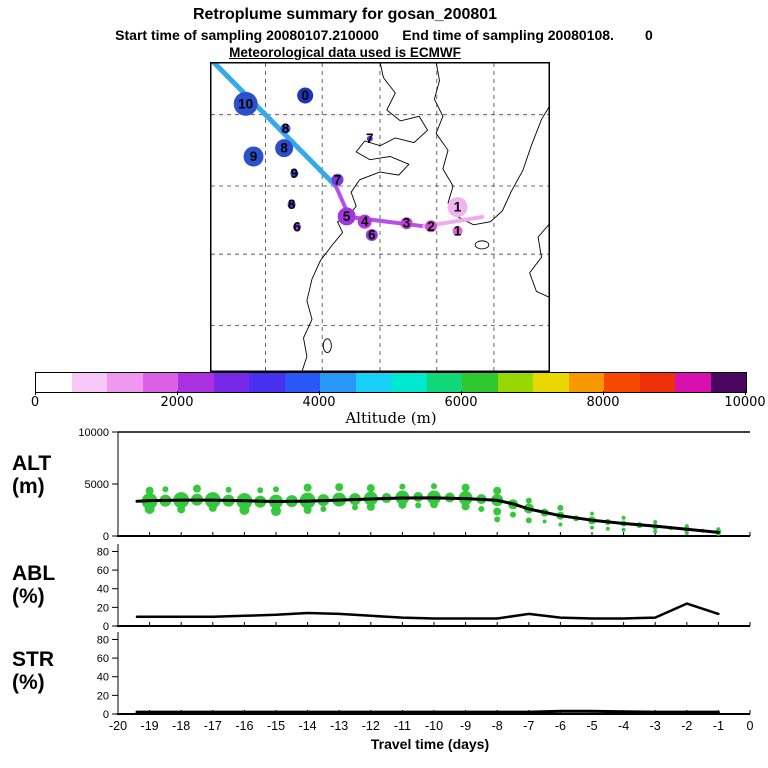 The width and height of the screenshot is (768, 768). Describe the element at coordinates (28, 486) in the screenshot. I see `alt-unit-text: (m)` at that location.